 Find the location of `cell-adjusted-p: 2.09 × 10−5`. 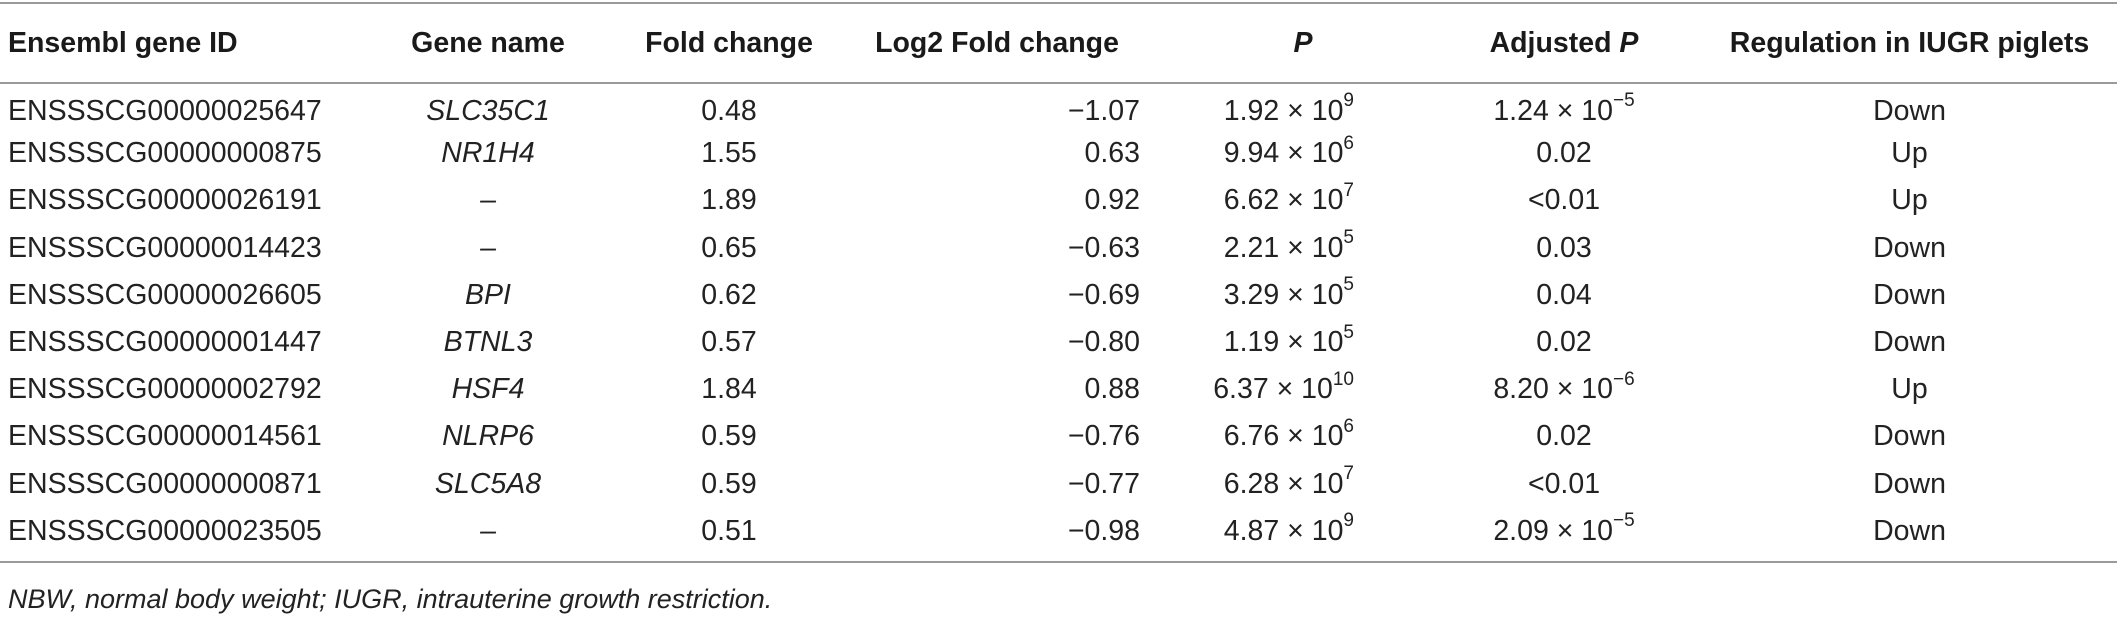

cell-adjusted-p: 2.09 × 10−5 is located at coordinates (1564, 535).